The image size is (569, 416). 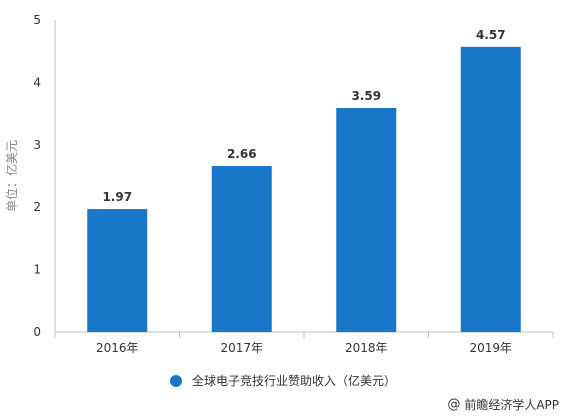 I want to click on footer-credit: @ 前瞻经济学人APP, so click(x=503, y=404).